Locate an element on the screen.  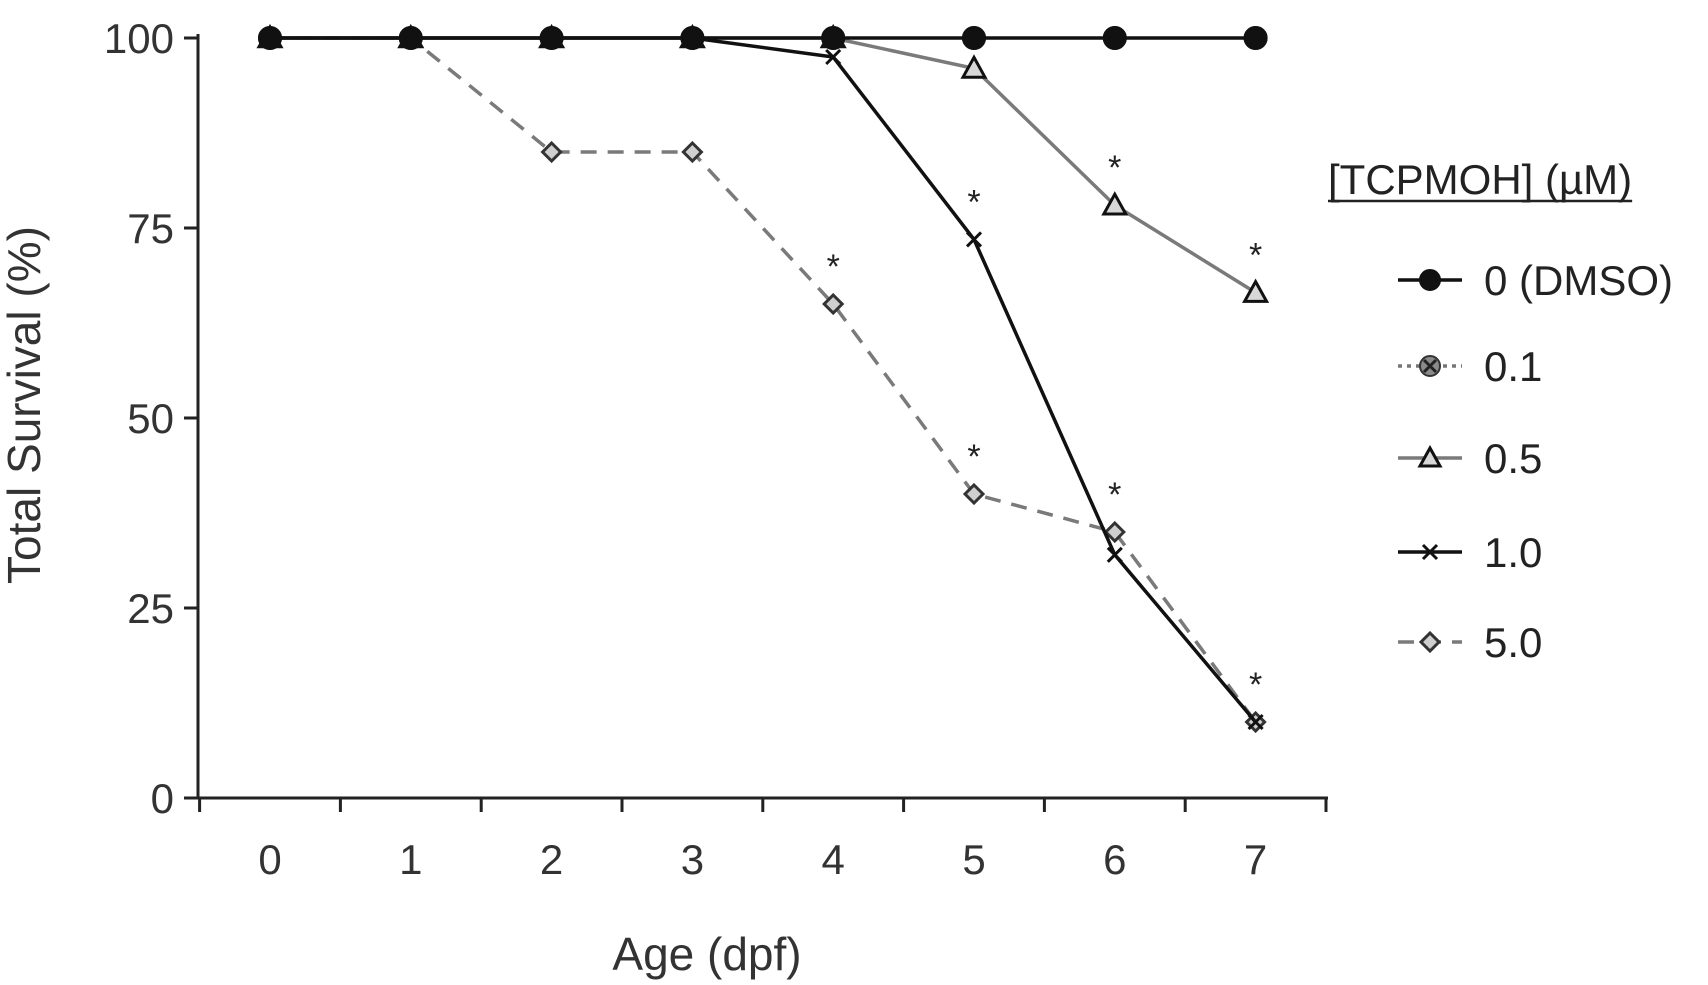
x-tick-label-6: 6 is located at coordinates (1114, 859).